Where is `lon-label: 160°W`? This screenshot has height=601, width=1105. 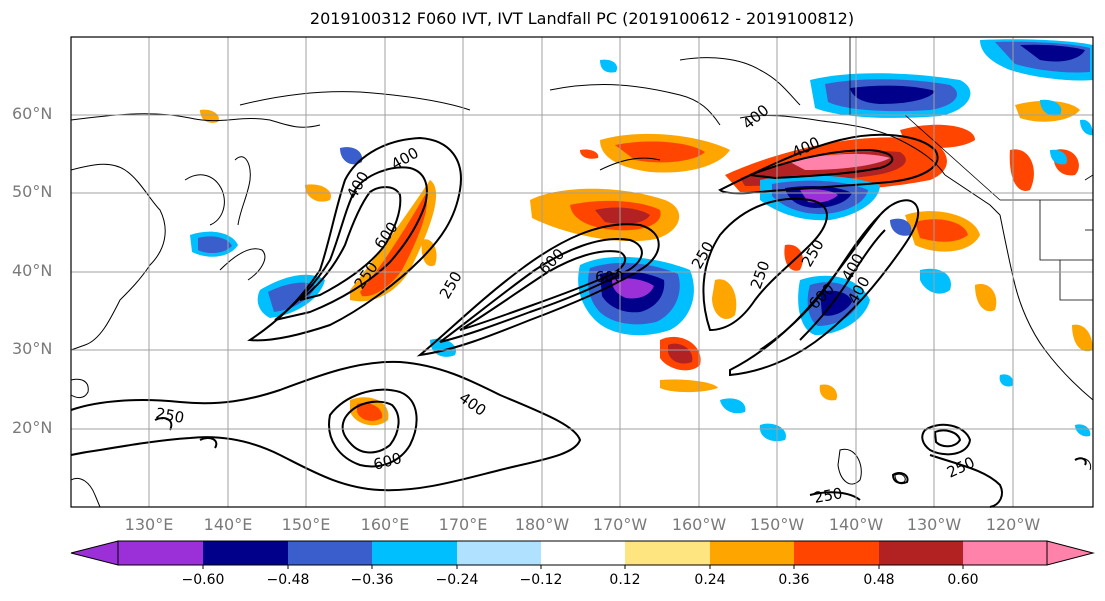
lon-label: 160°W is located at coordinates (699, 524).